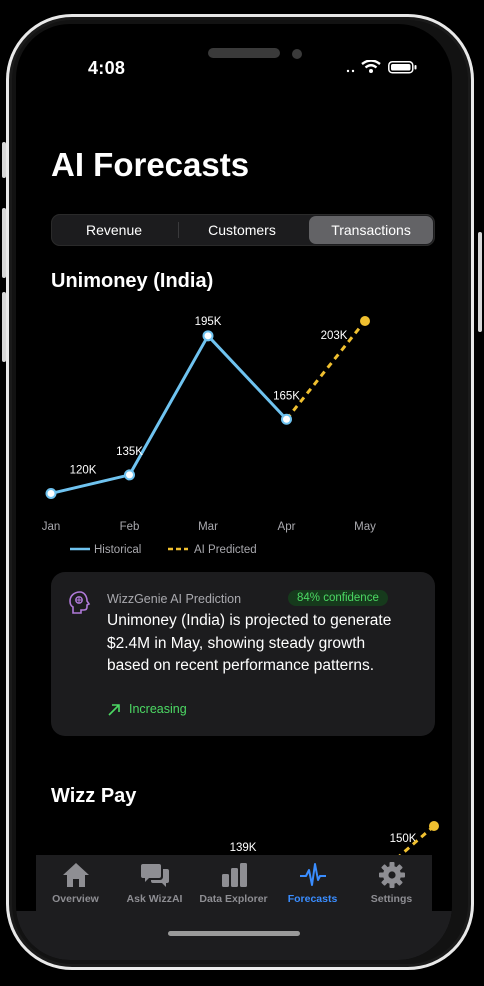  What do you see at coordinates (83, 470) in the screenshot?
I see `data-label: 120K` at bounding box center [83, 470].